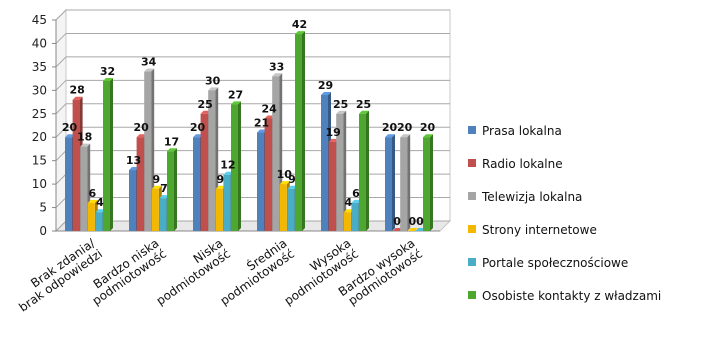  I want to click on legend-item-osobiste-kontakty-z-wladzami: Osobiste kontakty z władzami, so click(564, 296).